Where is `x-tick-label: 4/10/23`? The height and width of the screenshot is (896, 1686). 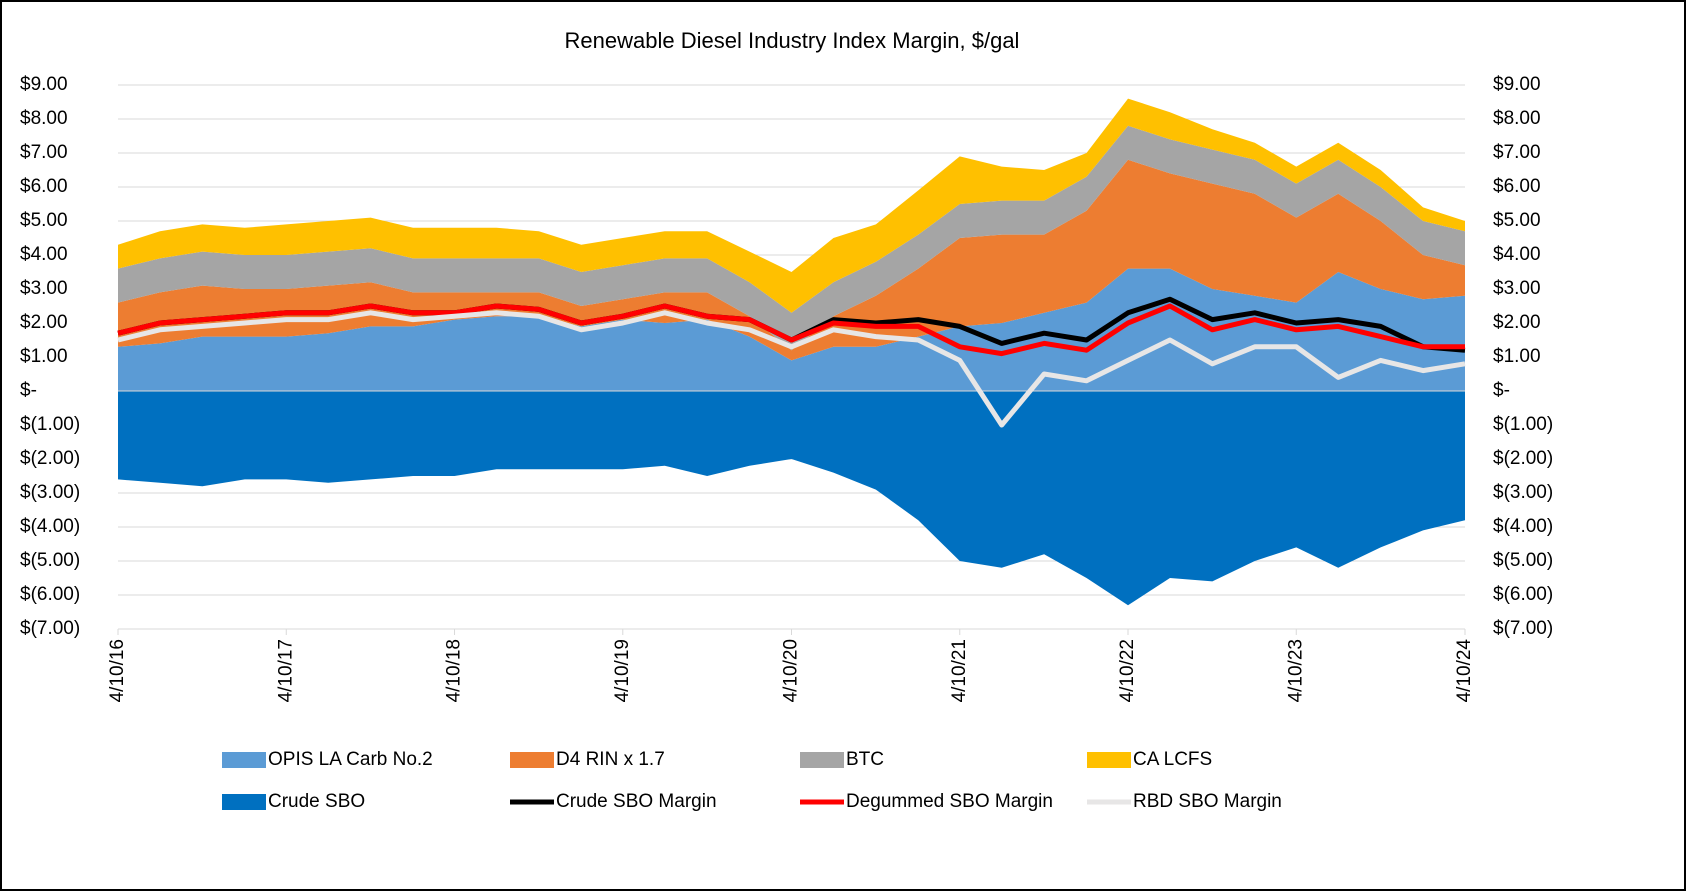
x-tick-label: 4/10/23 is located at coordinates (1295, 670).